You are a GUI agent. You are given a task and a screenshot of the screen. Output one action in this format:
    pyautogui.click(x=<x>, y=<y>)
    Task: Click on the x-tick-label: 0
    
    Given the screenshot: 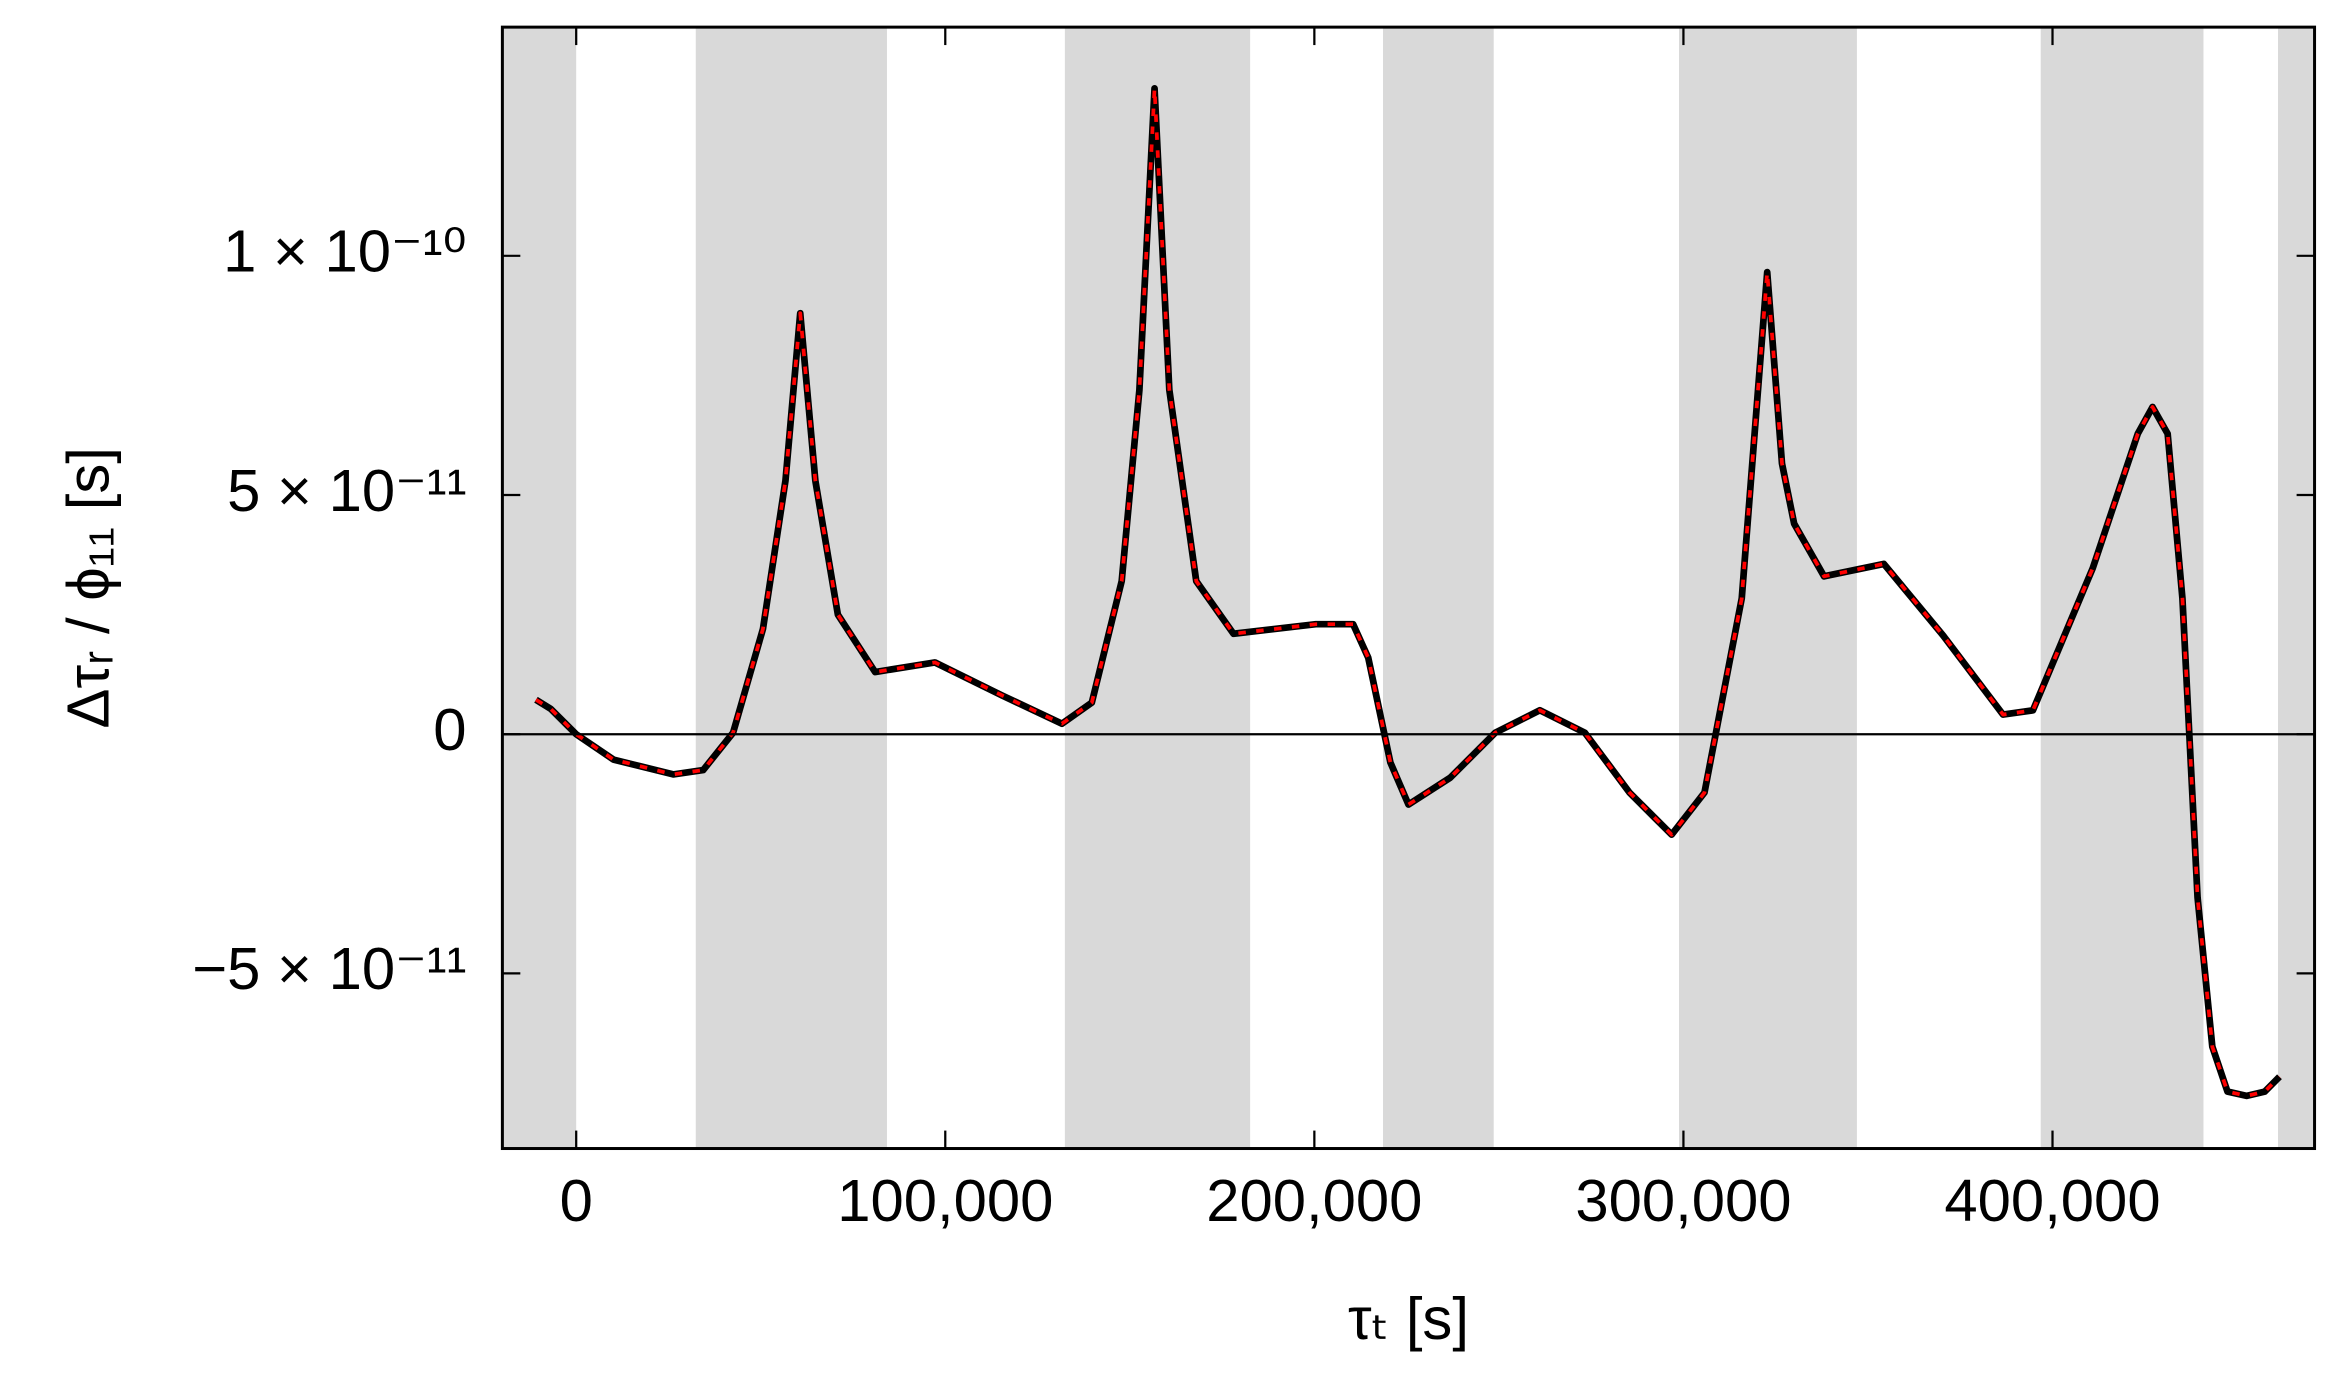 What is the action you would take?
    pyautogui.click(x=576, y=1200)
    